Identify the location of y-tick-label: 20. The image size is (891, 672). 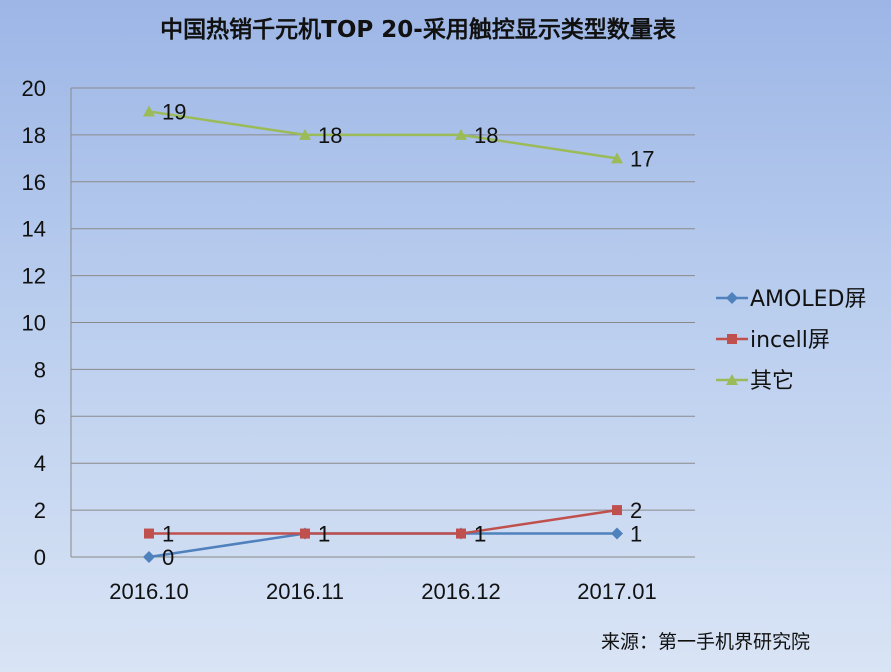
(34, 88).